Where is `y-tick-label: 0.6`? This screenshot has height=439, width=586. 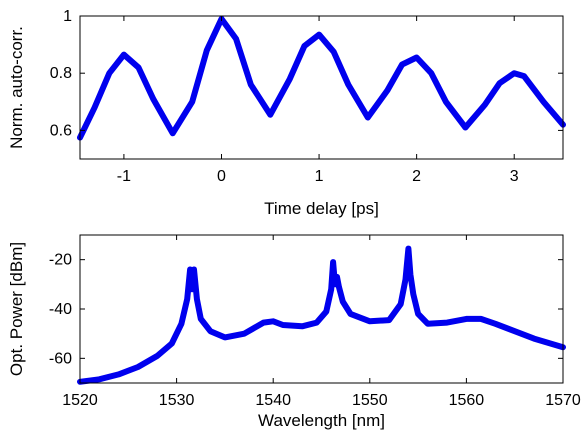
y-tick-label: 0.6 is located at coordinates (61, 130).